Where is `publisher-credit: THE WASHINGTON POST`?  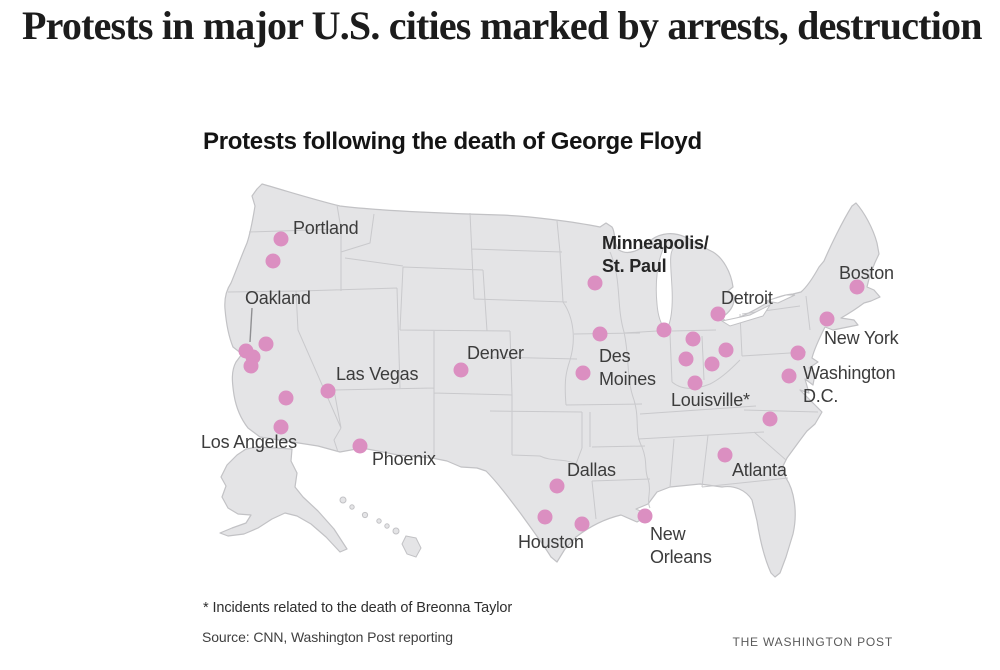 publisher-credit: THE WASHINGTON POST is located at coordinates (812, 642).